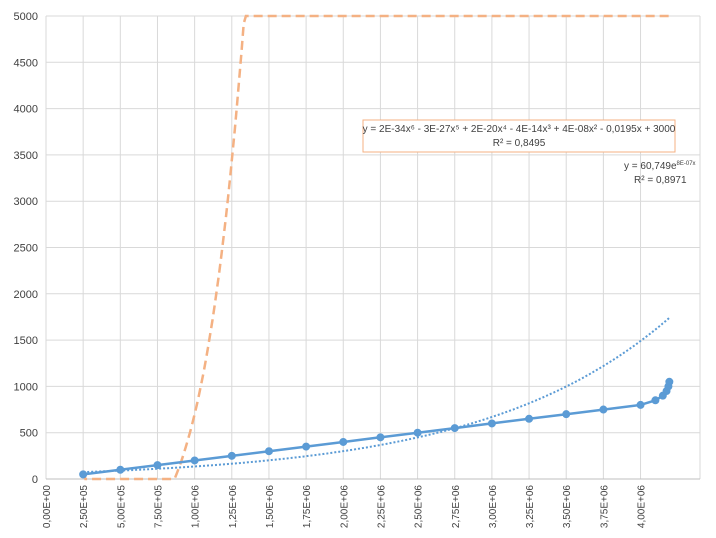 The width and height of the screenshot is (716, 538). I want to click on y-tick-label: 3500, so click(26, 156).